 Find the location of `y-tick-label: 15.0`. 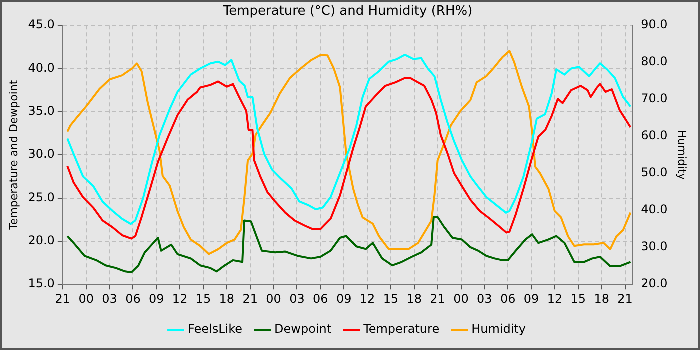

y-tick-label: 15.0 is located at coordinates (41, 283).